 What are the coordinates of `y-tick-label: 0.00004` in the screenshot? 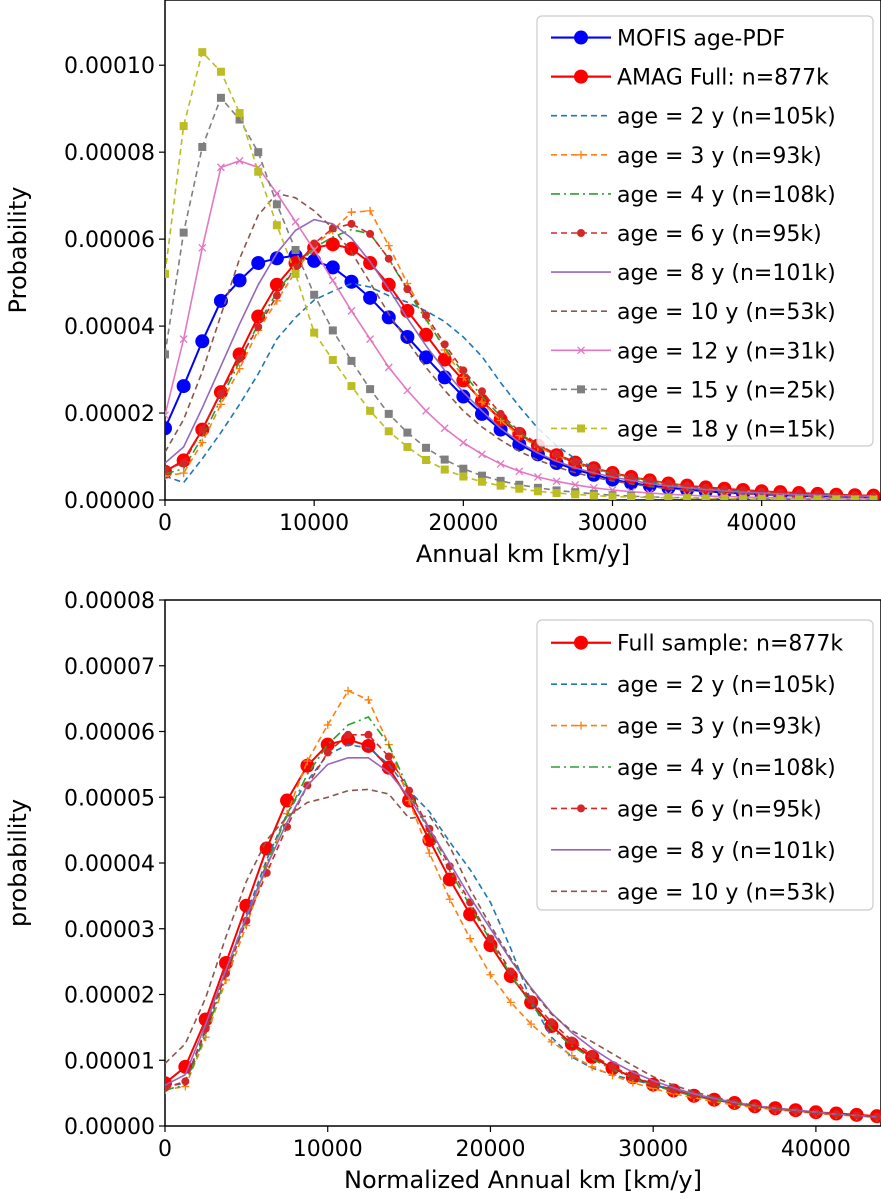 It's located at (109, 864).